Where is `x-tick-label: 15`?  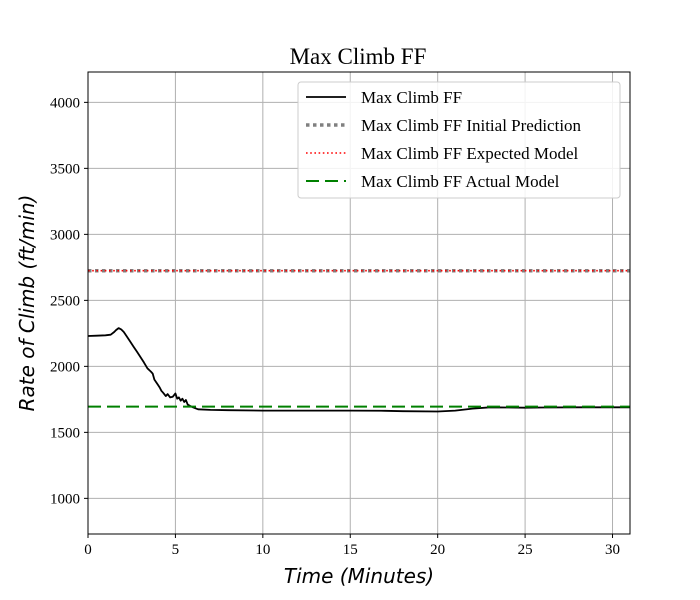
x-tick-label: 15 is located at coordinates (350, 550).